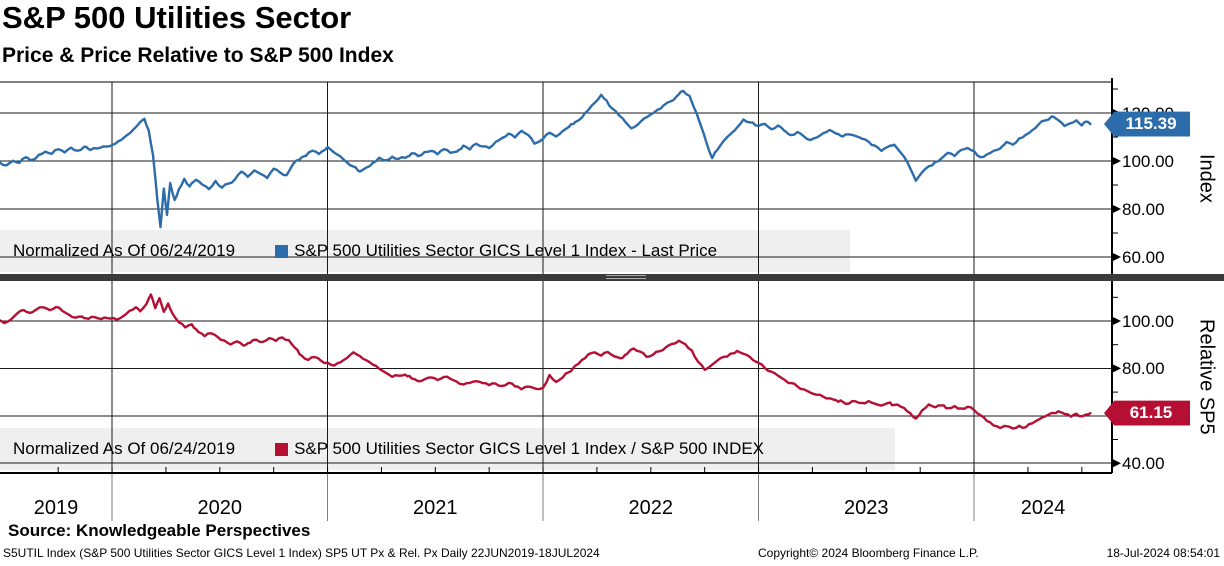 Image resolution: width=1224 pixels, height=566 pixels. What do you see at coordinates (177, 17) in the screenshot?
I see `page-title: S&P 500 Utilities Sector` at bounding box center [177, 17].